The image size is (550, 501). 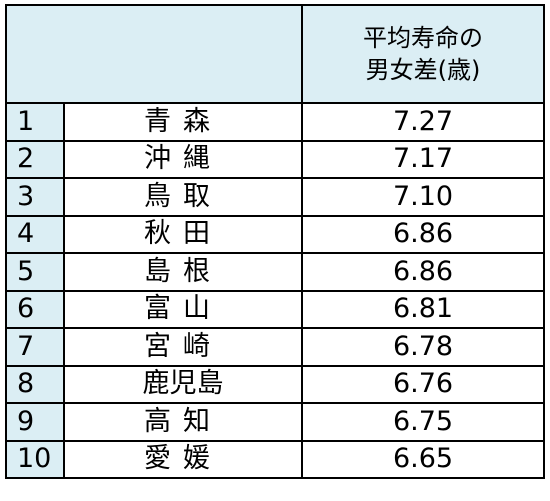 What do you see at coordinates (423, 459) in the screenshot?
I see `difference-cell: 6.65` at bounding box center [423, 459].